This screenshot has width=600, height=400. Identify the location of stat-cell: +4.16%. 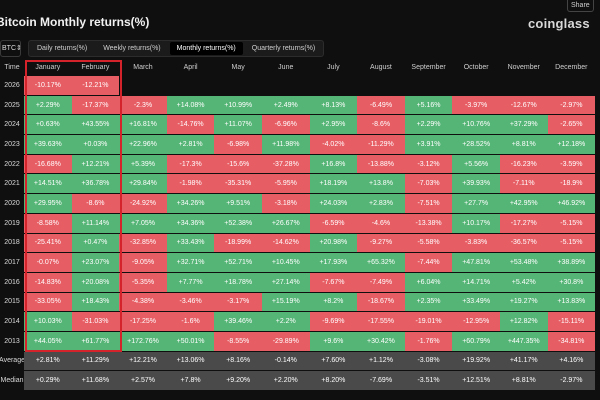
(571, 361).